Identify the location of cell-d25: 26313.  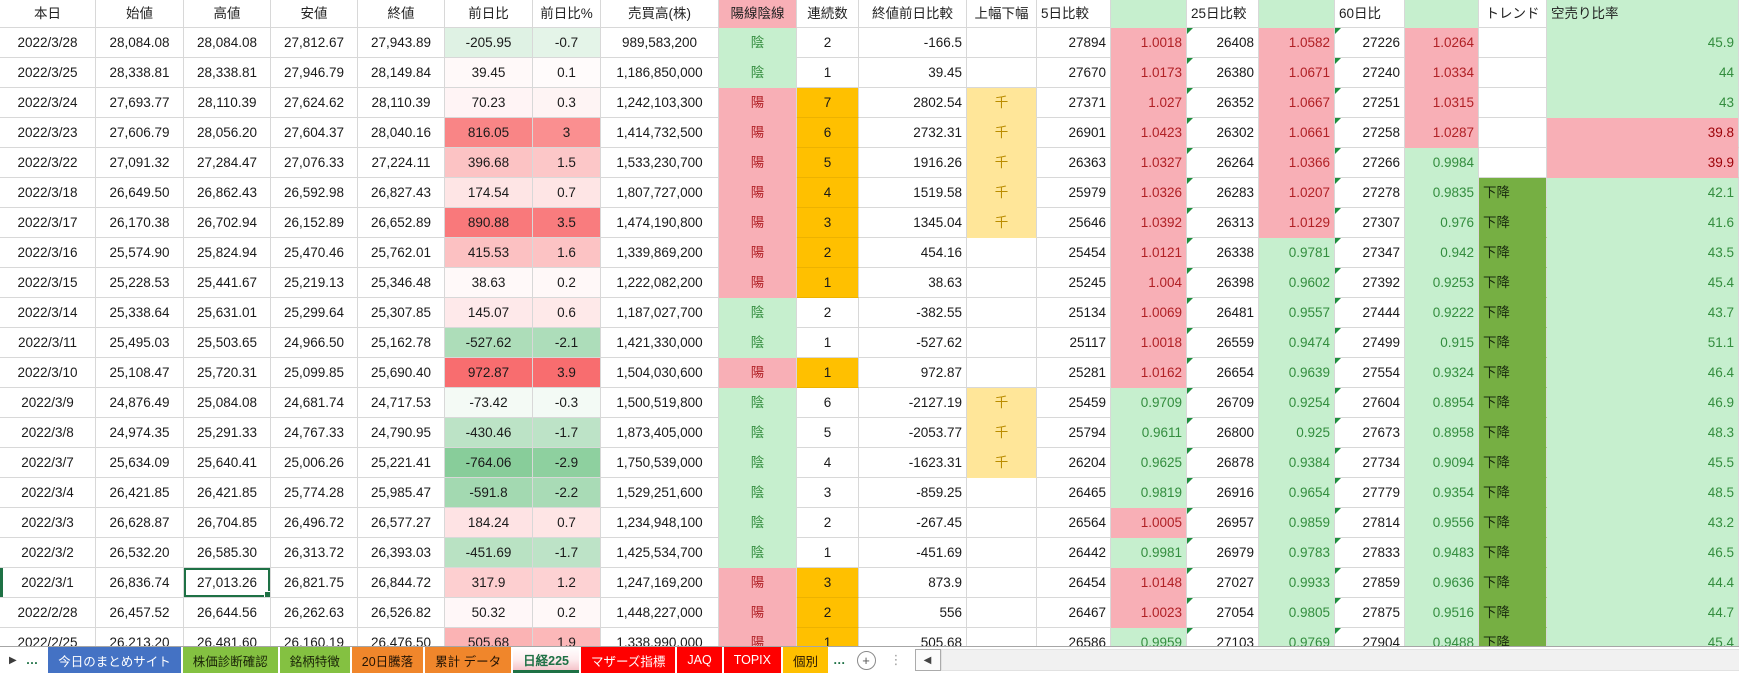
(1223, 223).